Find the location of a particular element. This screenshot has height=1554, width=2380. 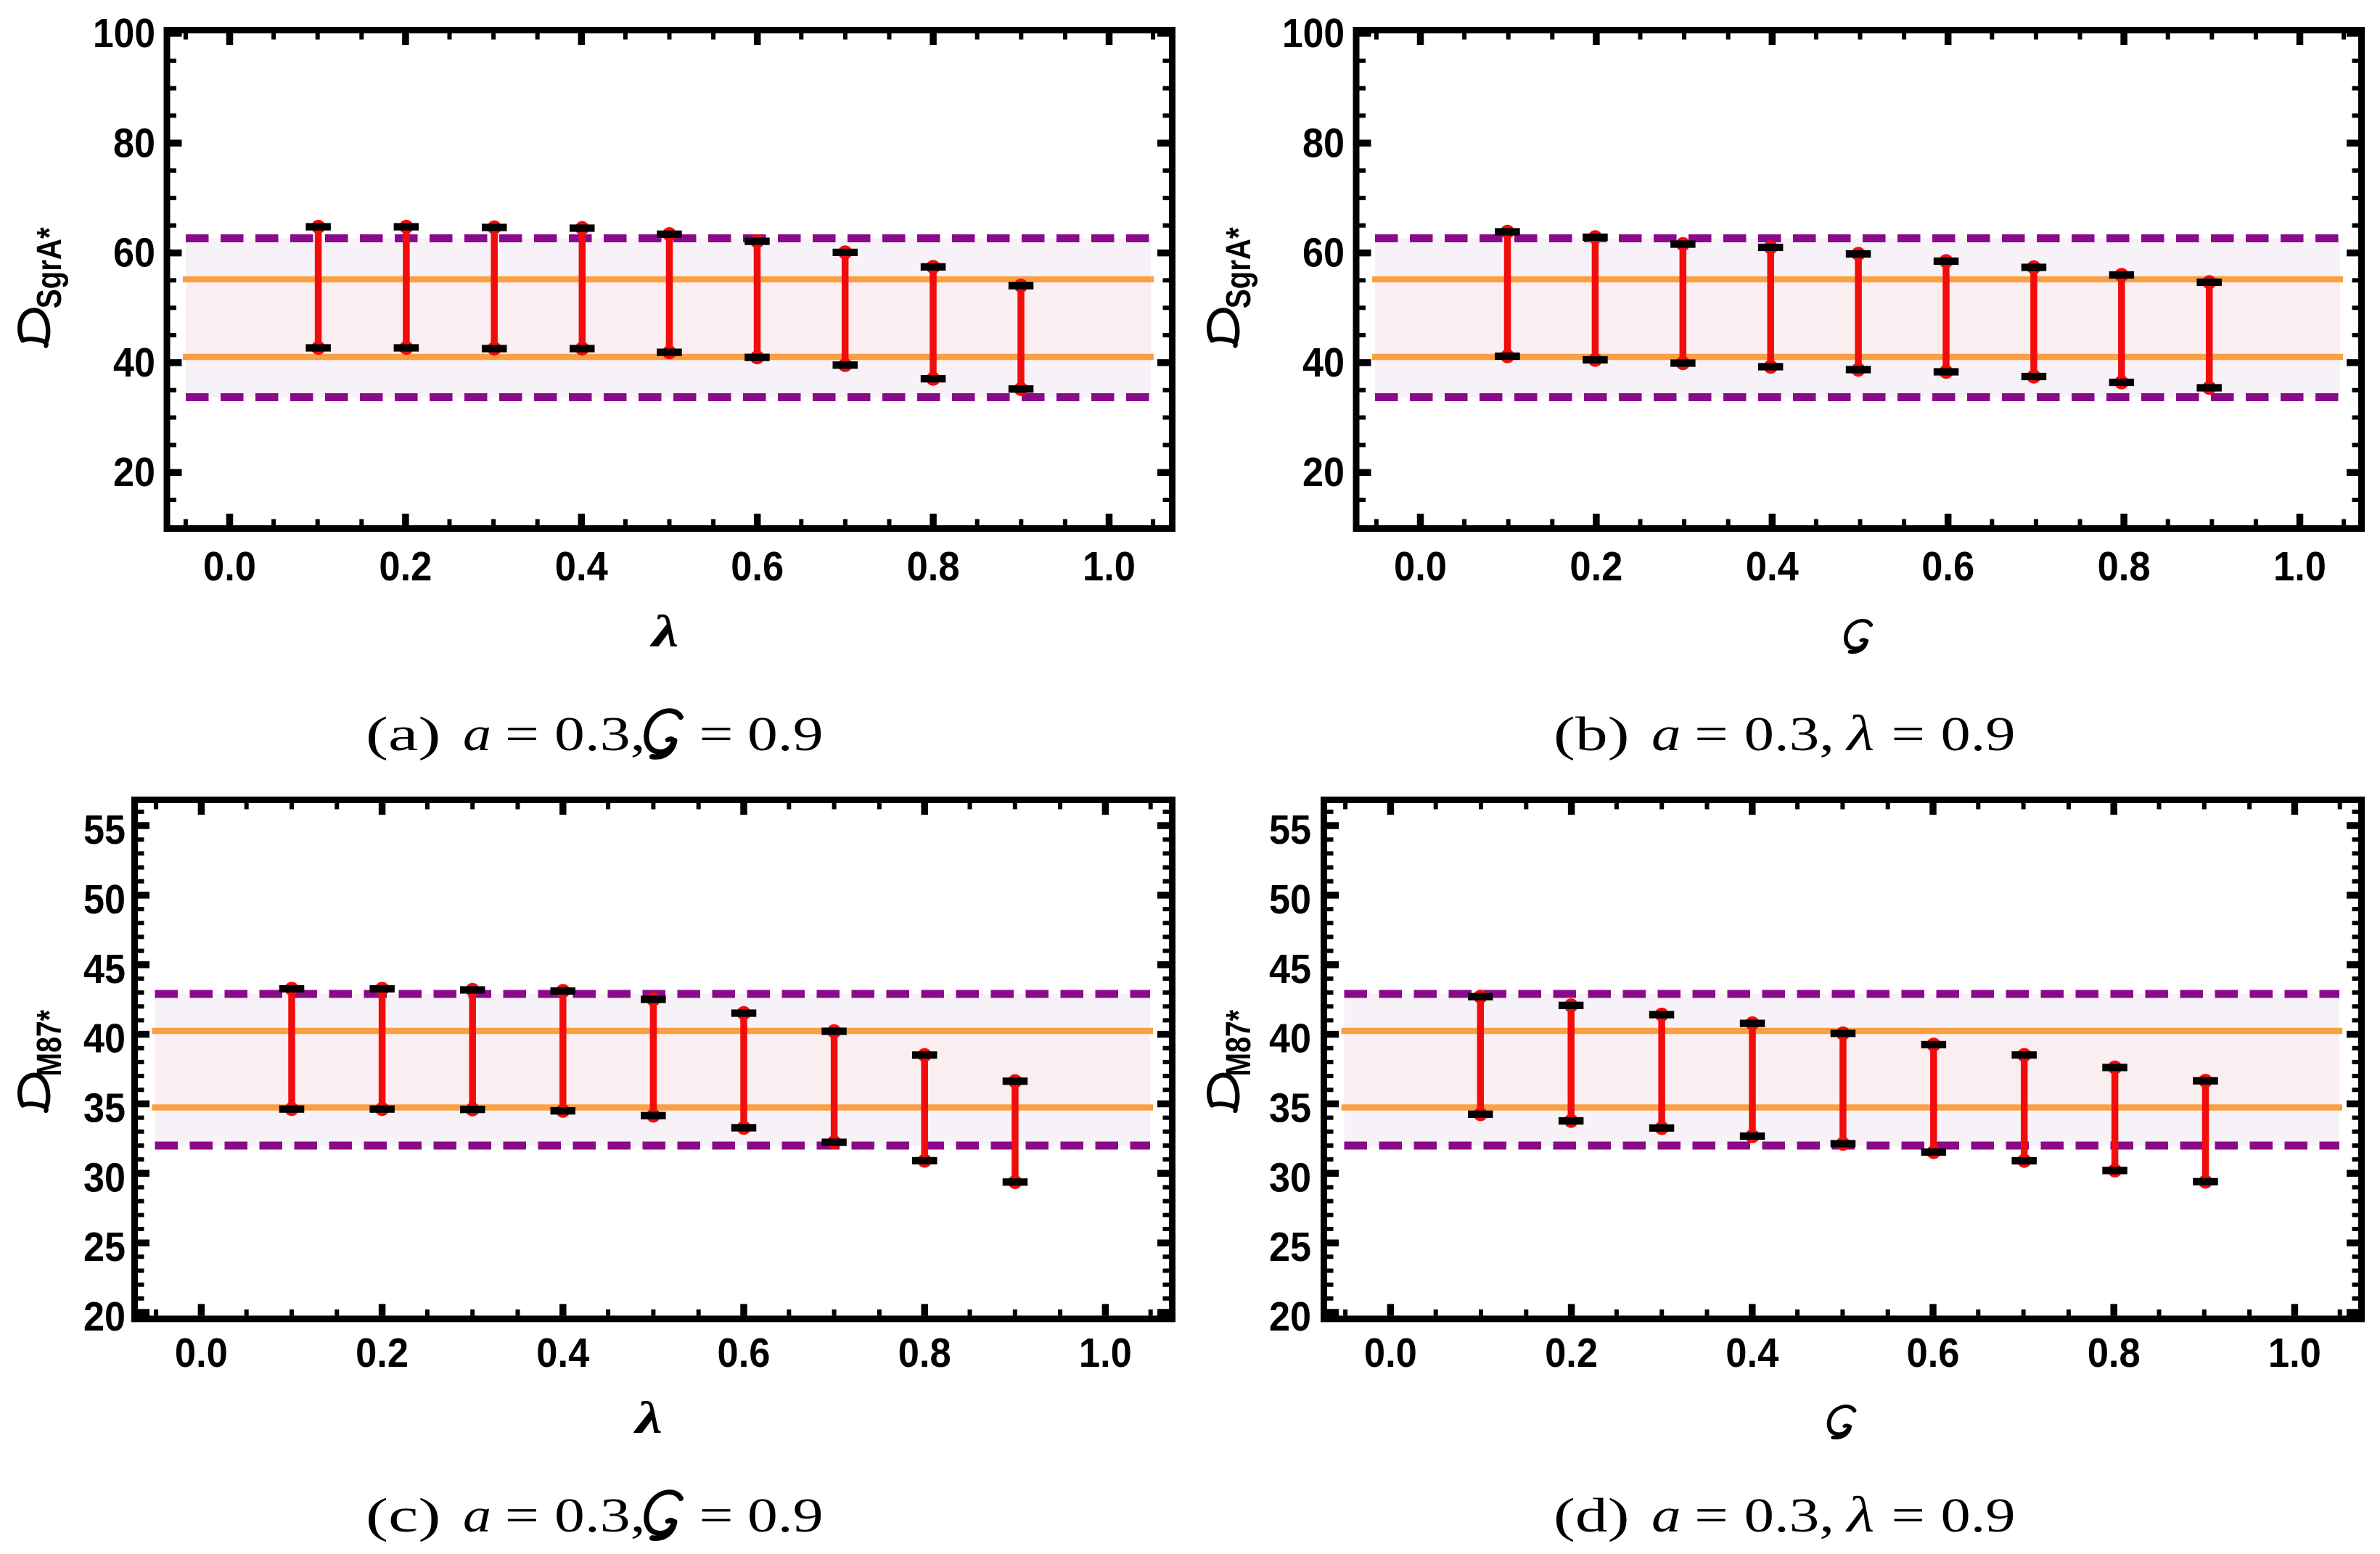

svg-text: (a) is located at coordinates (403, 734).